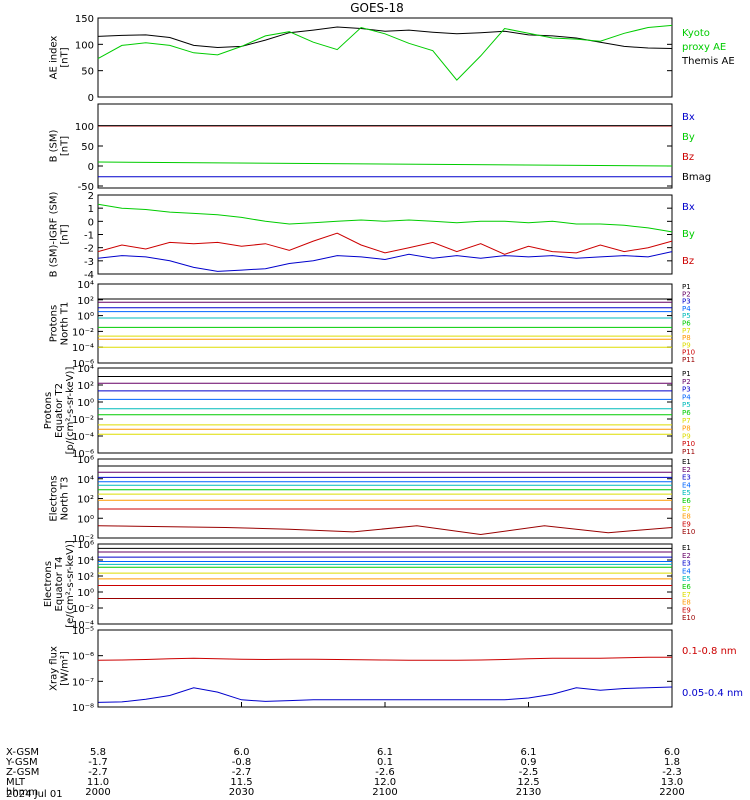 The height and width of the screenshot is (800, 750). What do you see at coordinates (686, 413) in the screenshot?
I see `legend-entry: P6` at bounding box center [686, 413].